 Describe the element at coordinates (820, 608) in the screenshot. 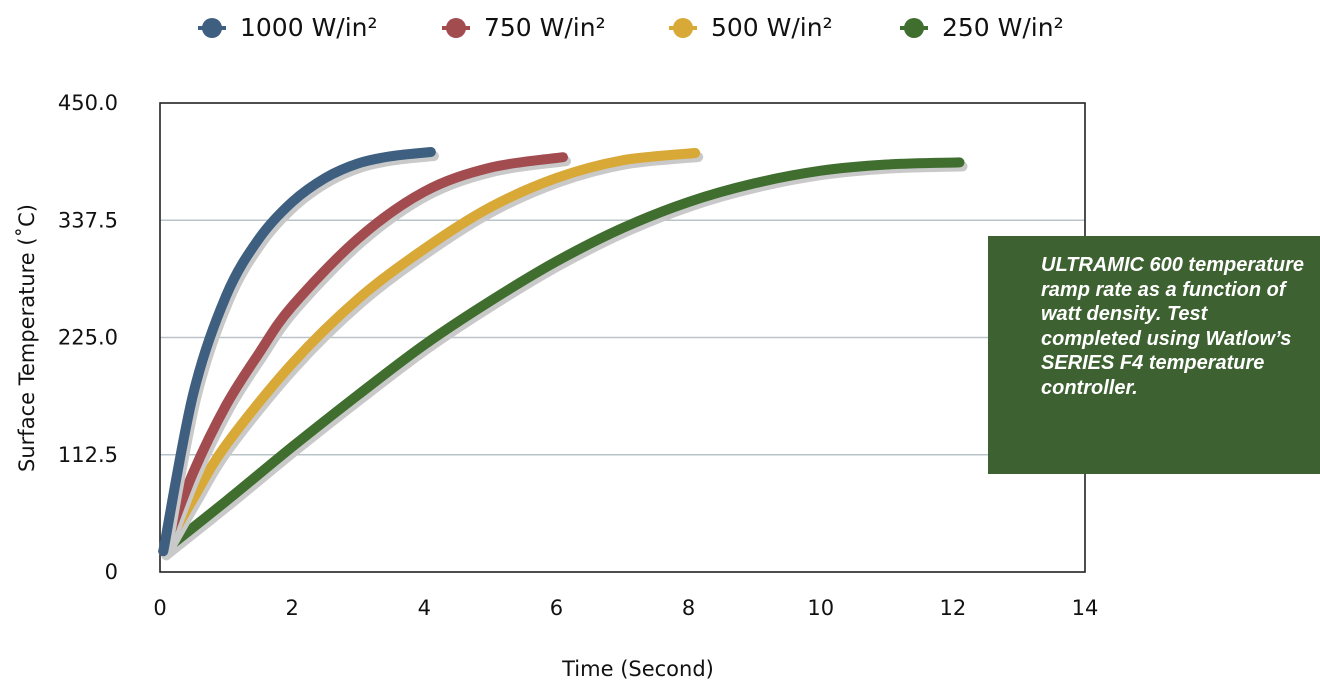

I see `x-tick-label: 10` at that location.